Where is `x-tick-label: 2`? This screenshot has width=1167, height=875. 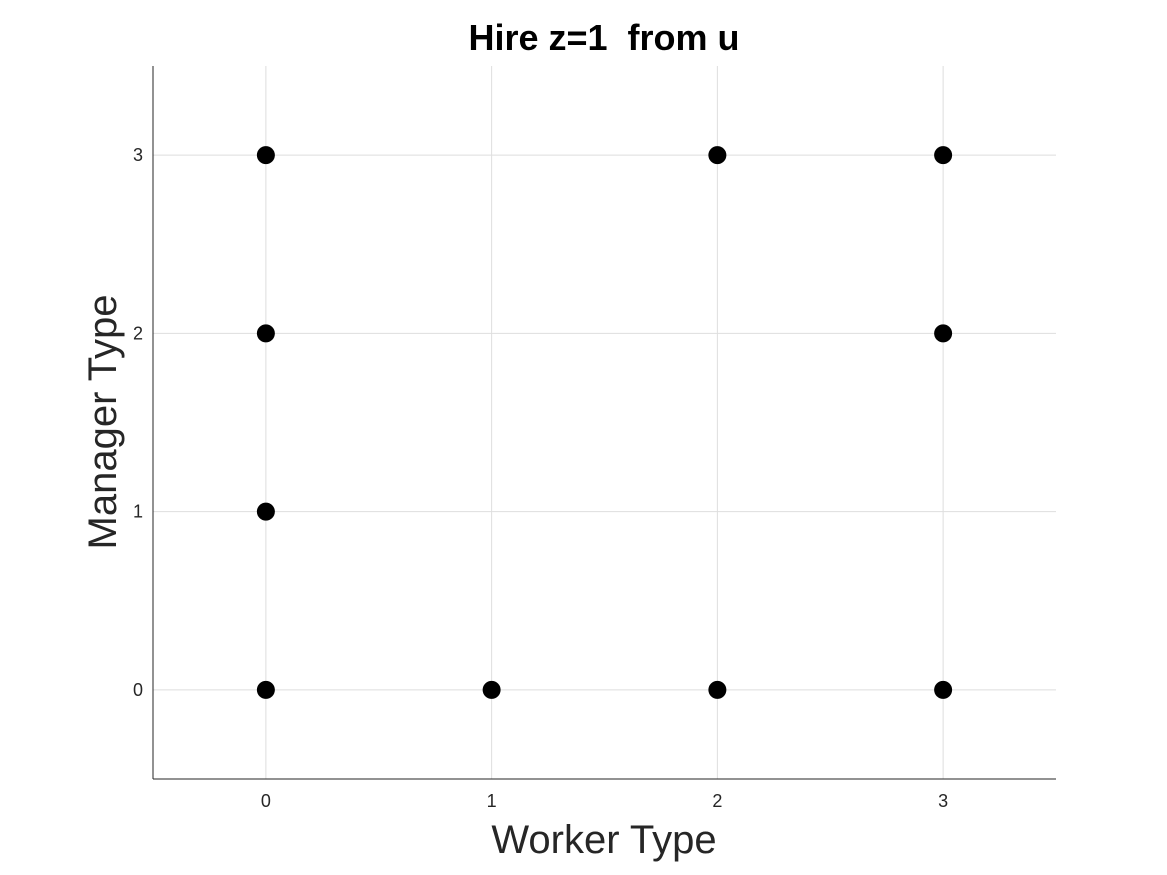 x-tick-label: 2 is located at coordinates (717, 801).